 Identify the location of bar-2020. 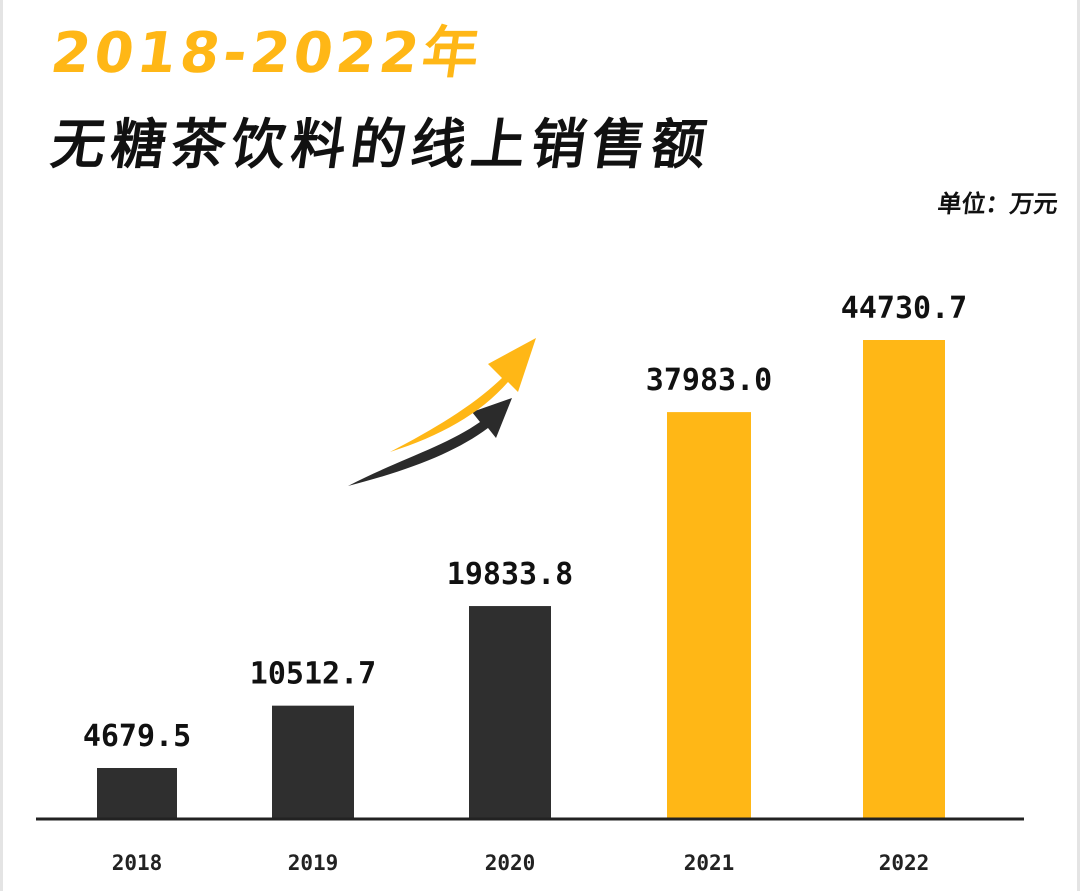
(510, 712).